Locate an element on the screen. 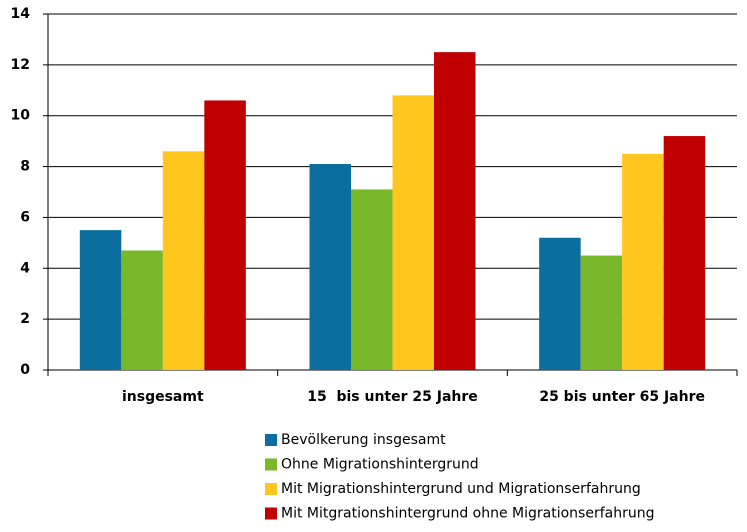  legend-label: Bevölkerung insgesamt is located at coordinates (363, 440).